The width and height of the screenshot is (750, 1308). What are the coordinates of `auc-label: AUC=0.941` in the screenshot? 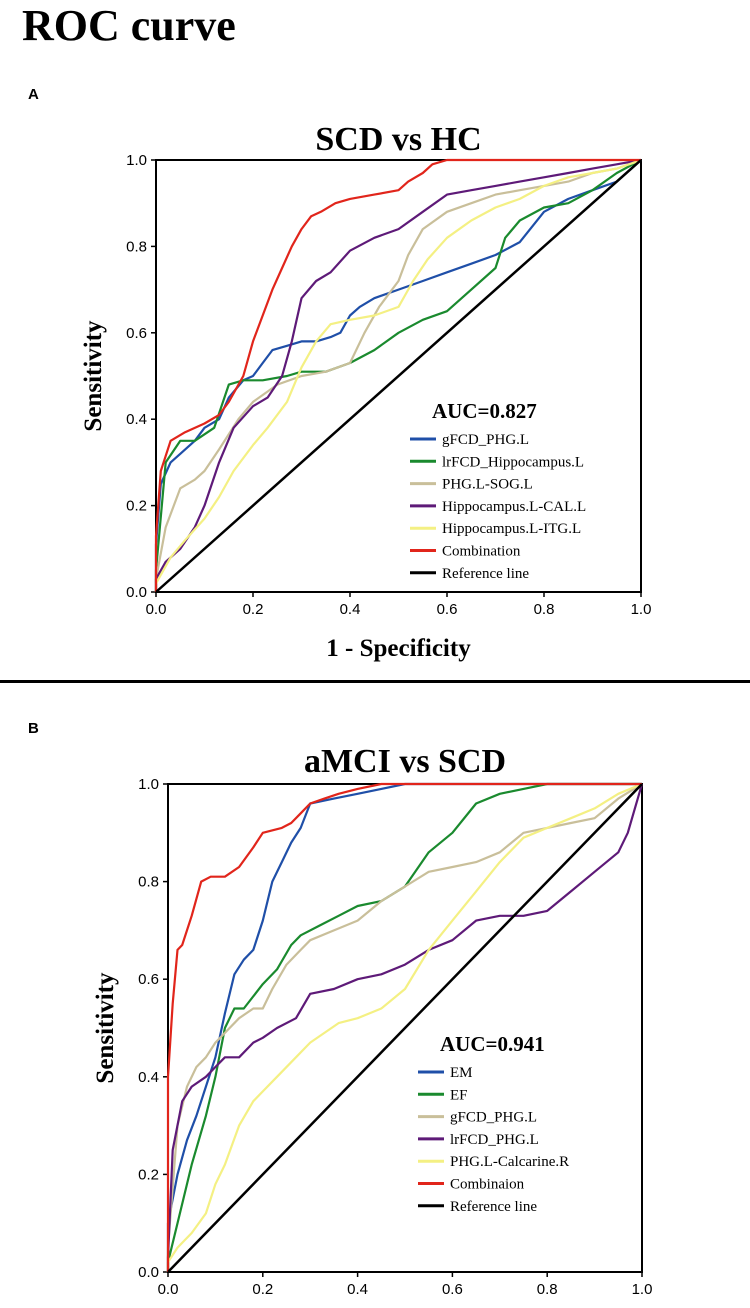 It's located at (492, 1044).